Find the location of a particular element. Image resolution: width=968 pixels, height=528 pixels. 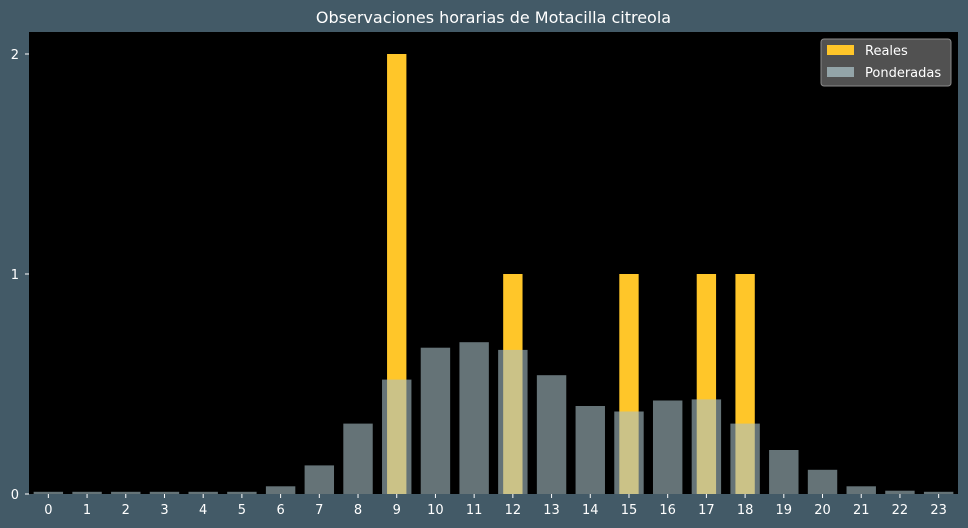

x-tick-label-7: 7 is located at coordinates (319, 510).